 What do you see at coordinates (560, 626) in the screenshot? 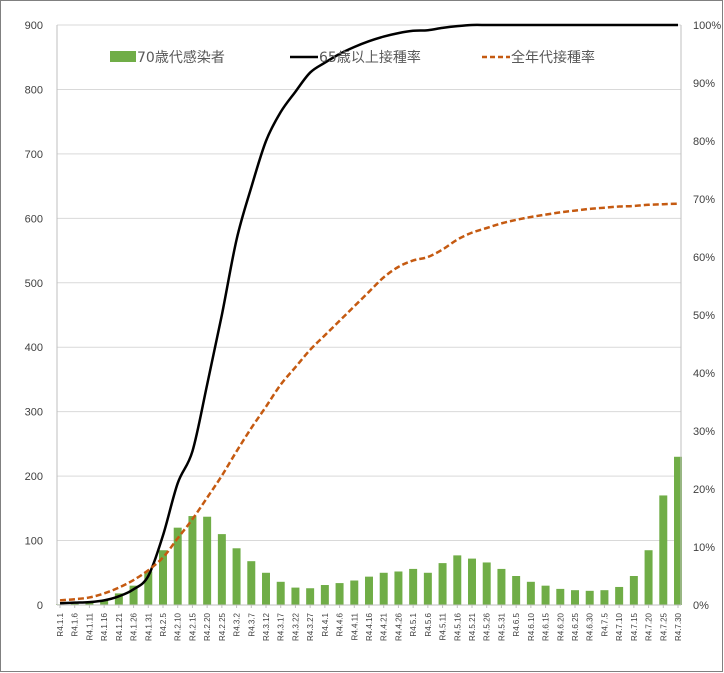
I see `x-tick-label: R4.6.20` at bounding box center [560, 626].